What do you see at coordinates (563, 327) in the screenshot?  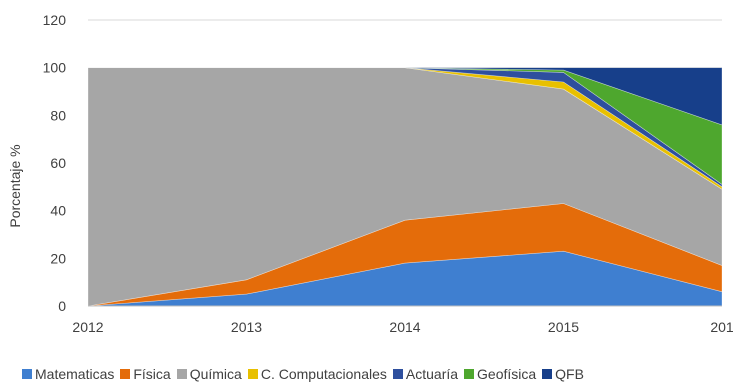 I see `x-tick-label: 2015` at bounding box center [563, 327].